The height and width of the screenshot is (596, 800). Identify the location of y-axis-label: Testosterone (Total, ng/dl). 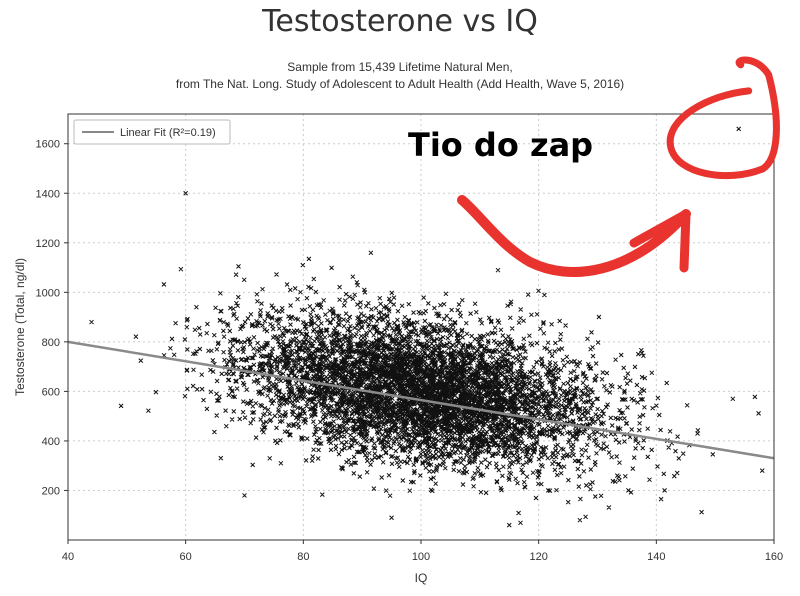
(20, 327).